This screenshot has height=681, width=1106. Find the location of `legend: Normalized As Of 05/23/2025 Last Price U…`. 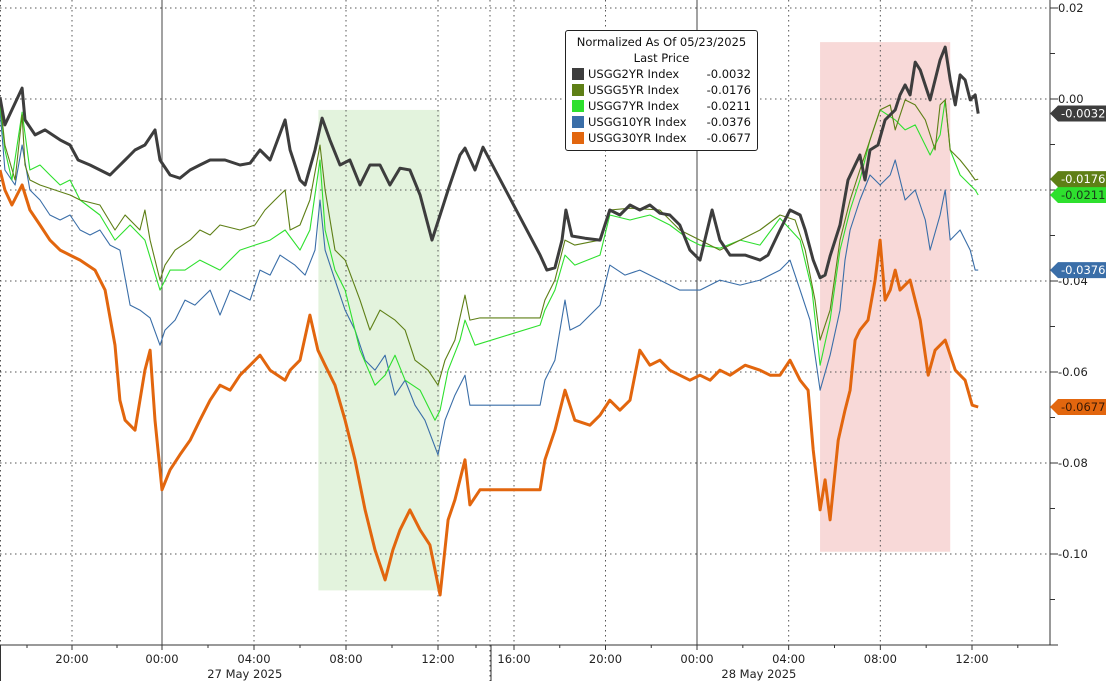

legend: Normalized As Of 05/23/2025 Last Price U… is located at coordinates (661, 90).